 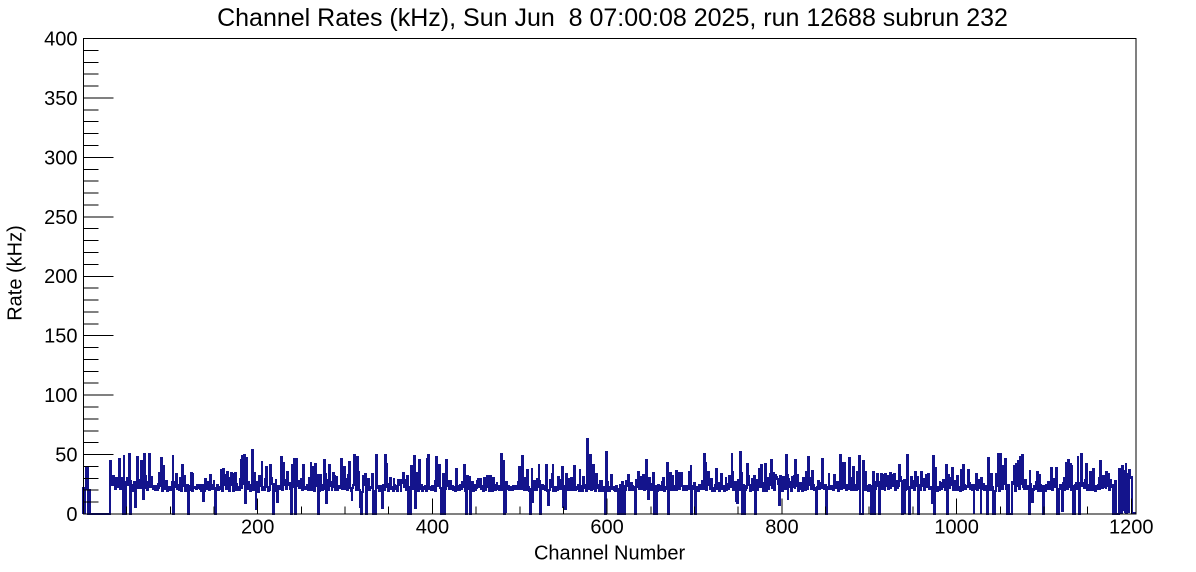 I want to click on svg-text: 300, so click(x=60, y=158).